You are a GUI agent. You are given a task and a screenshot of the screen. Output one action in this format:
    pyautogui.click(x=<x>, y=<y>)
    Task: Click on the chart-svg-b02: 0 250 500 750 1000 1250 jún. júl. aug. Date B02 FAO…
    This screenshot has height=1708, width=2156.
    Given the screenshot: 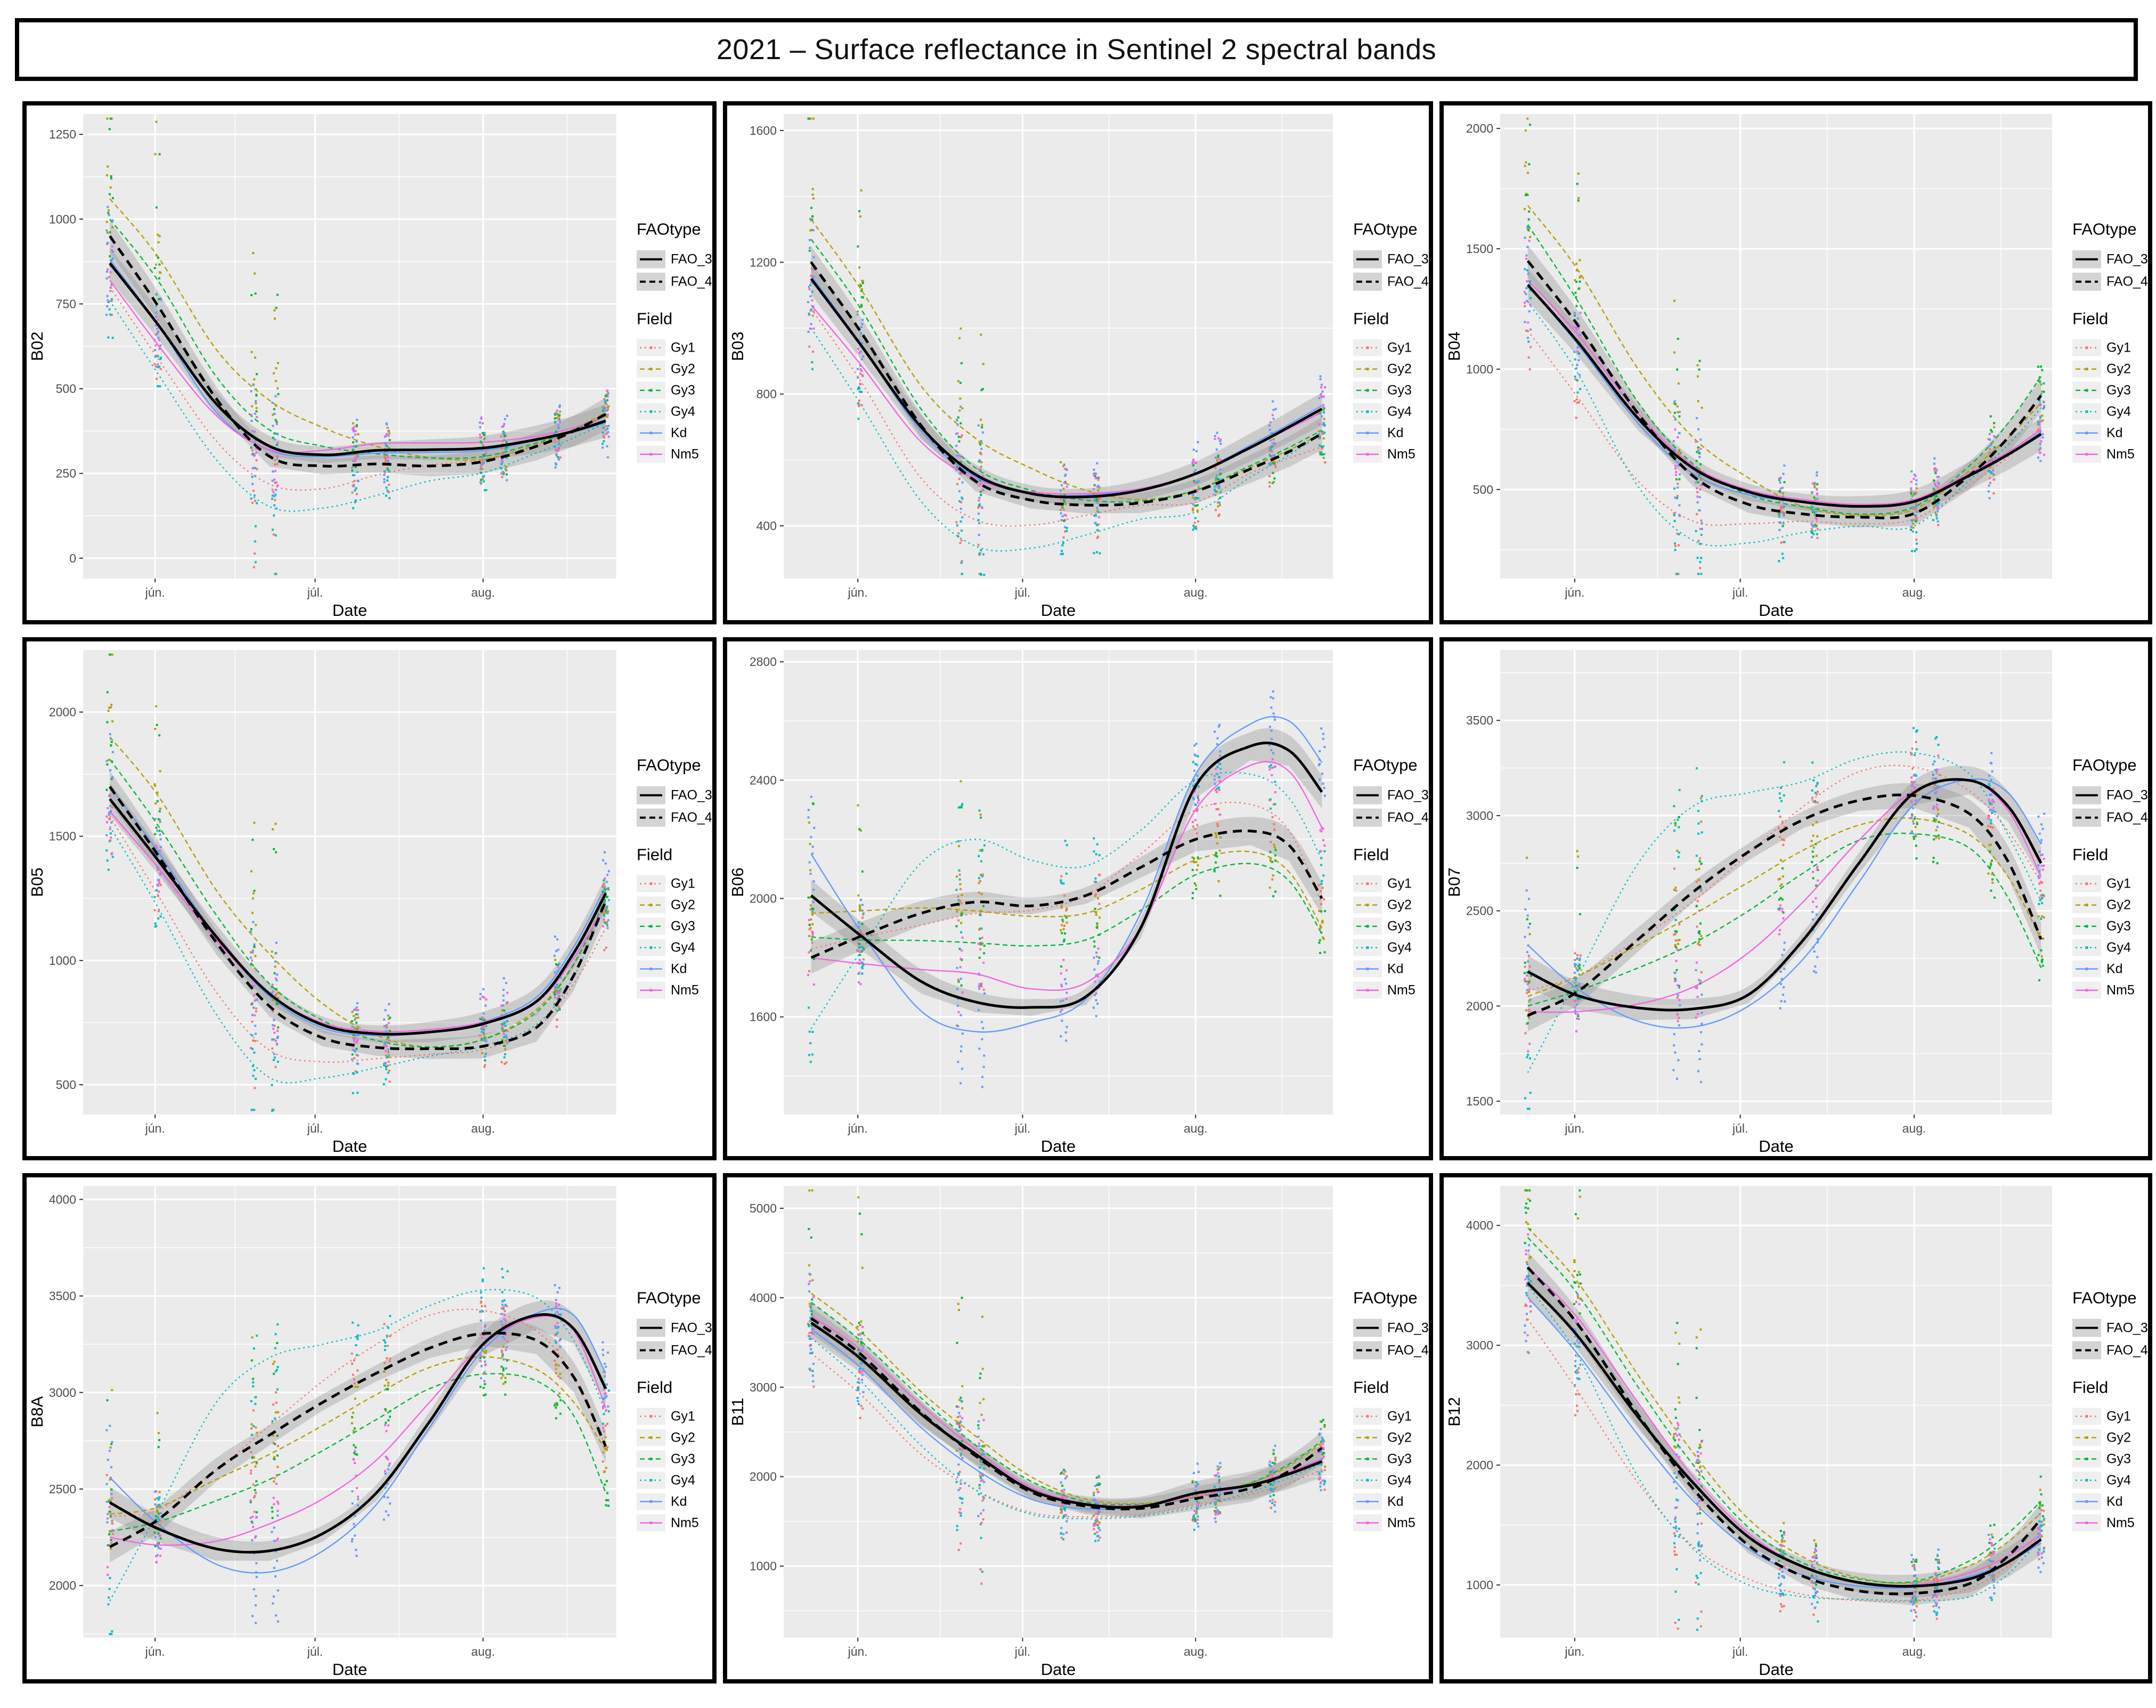 What is the action you would take?
    pyautogui.click(x=370, y=367)
    